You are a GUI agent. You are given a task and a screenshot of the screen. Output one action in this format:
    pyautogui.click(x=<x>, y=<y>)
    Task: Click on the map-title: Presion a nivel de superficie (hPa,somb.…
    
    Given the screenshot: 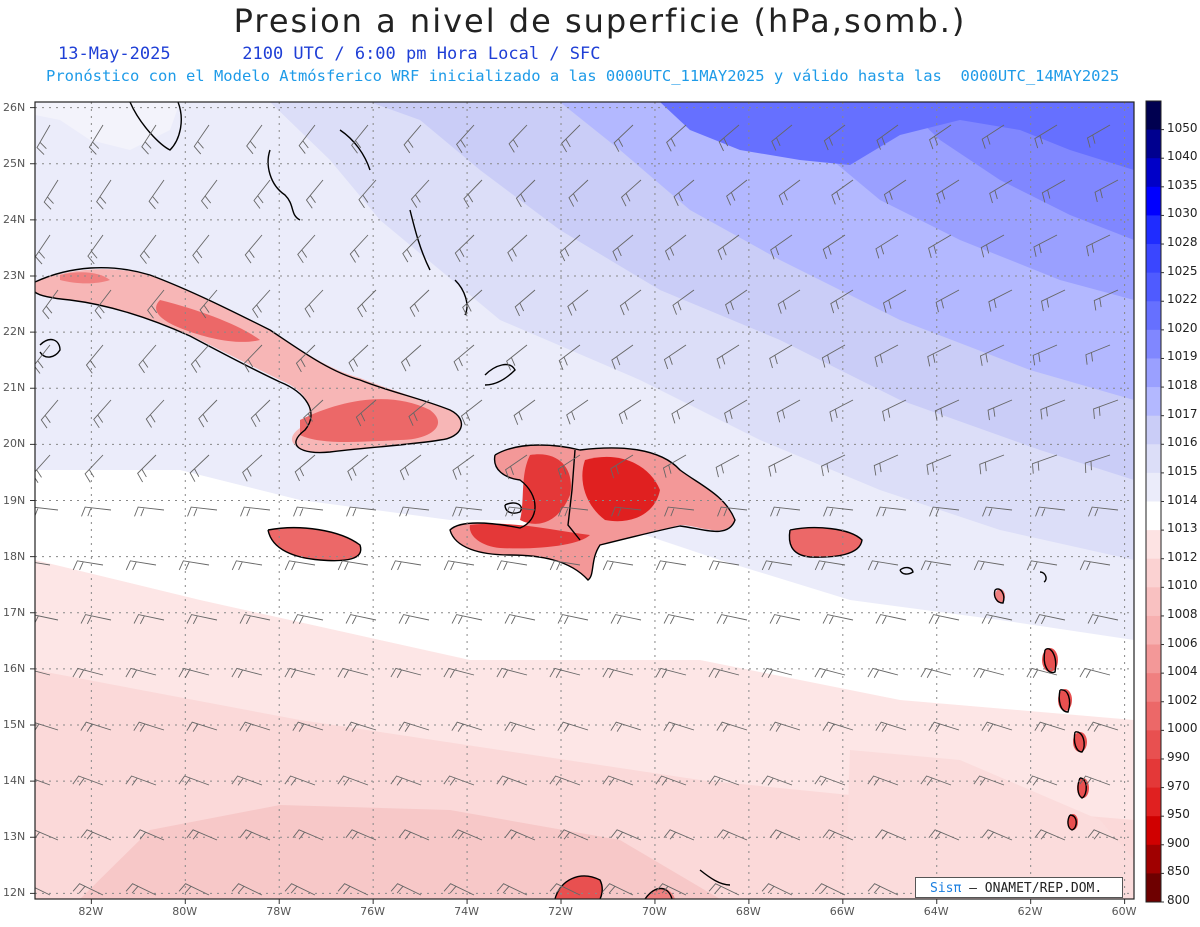 What is the action you would take?
    pyautogui.click(x=600, y=21)
    